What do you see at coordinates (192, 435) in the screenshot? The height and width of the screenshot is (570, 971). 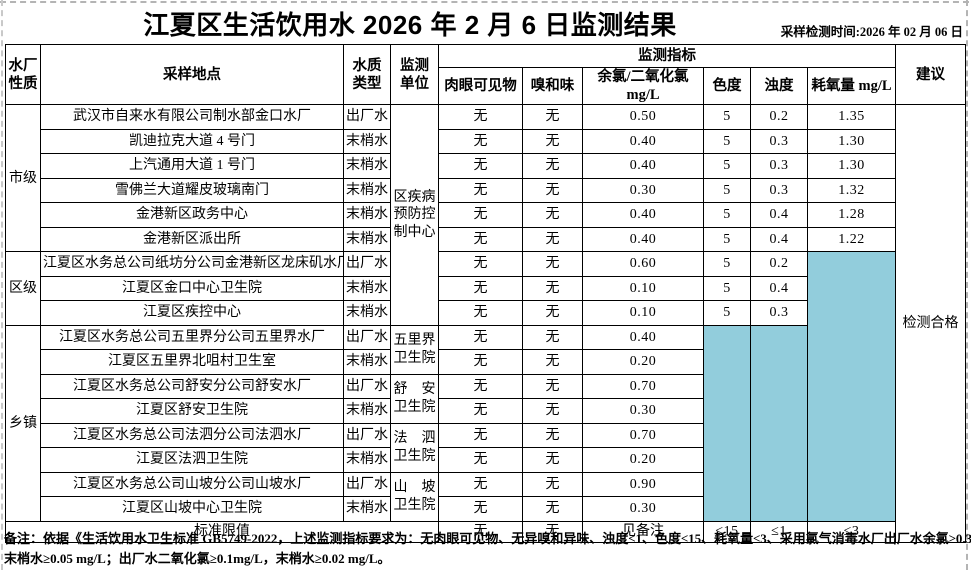 I see `cell-location: 江夏区水务总公司法泗分公司法泗水厂` at bounding box center [192, 435].